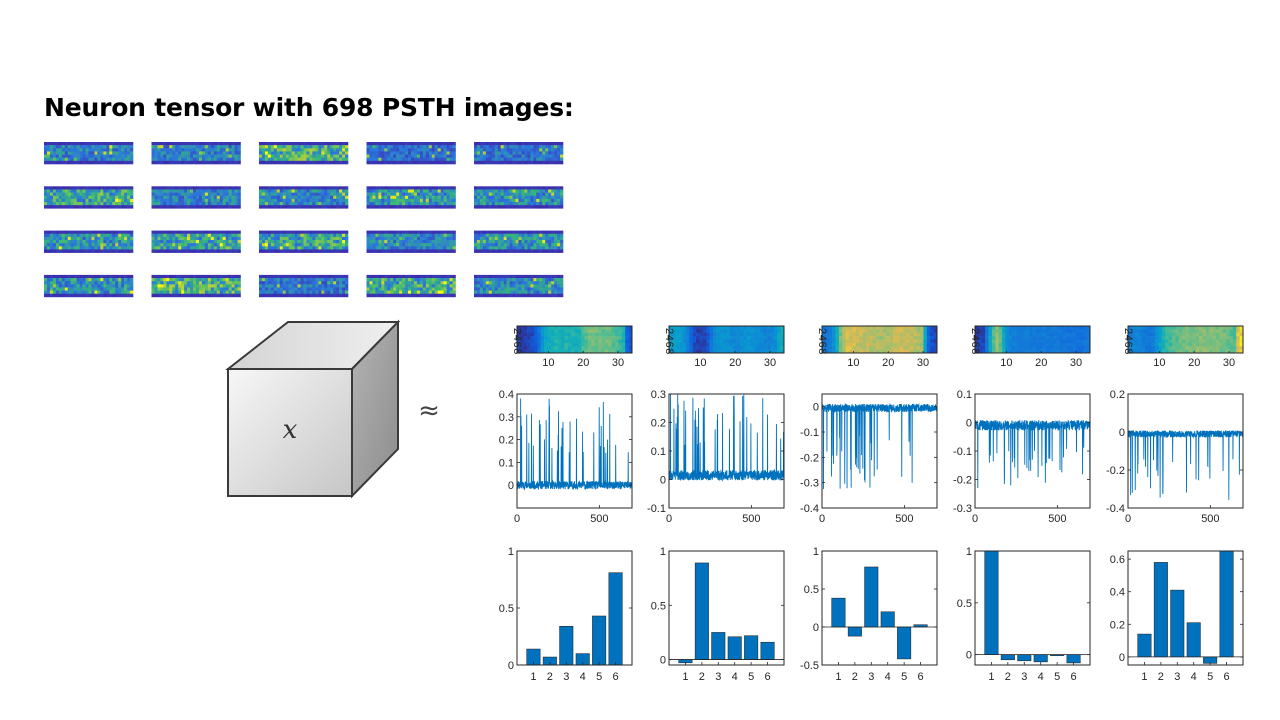  Describe the element at coordinates (506, 395) in the screenshot. I see `loading-ytick-label: 0.4` at that location.